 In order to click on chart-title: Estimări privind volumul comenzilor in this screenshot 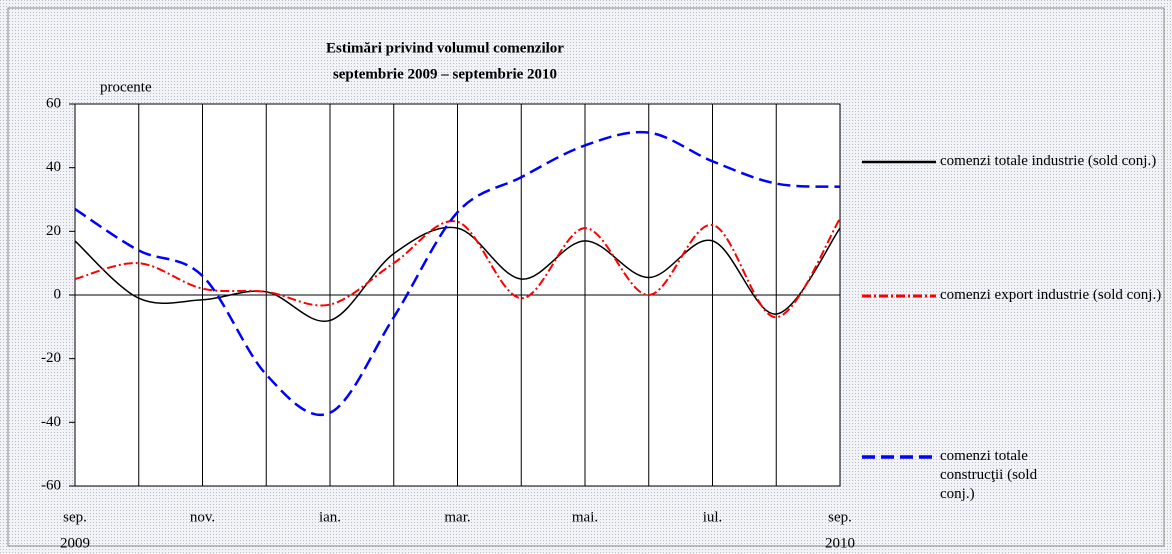, I will do `click(445, 48)`.